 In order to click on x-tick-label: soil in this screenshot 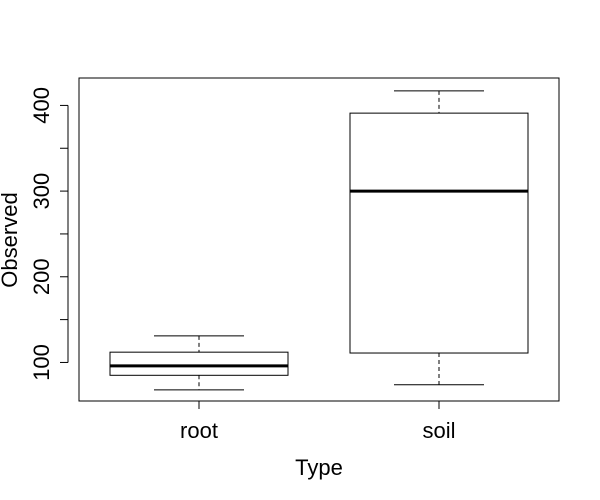, I will do `click(438, 430)`.